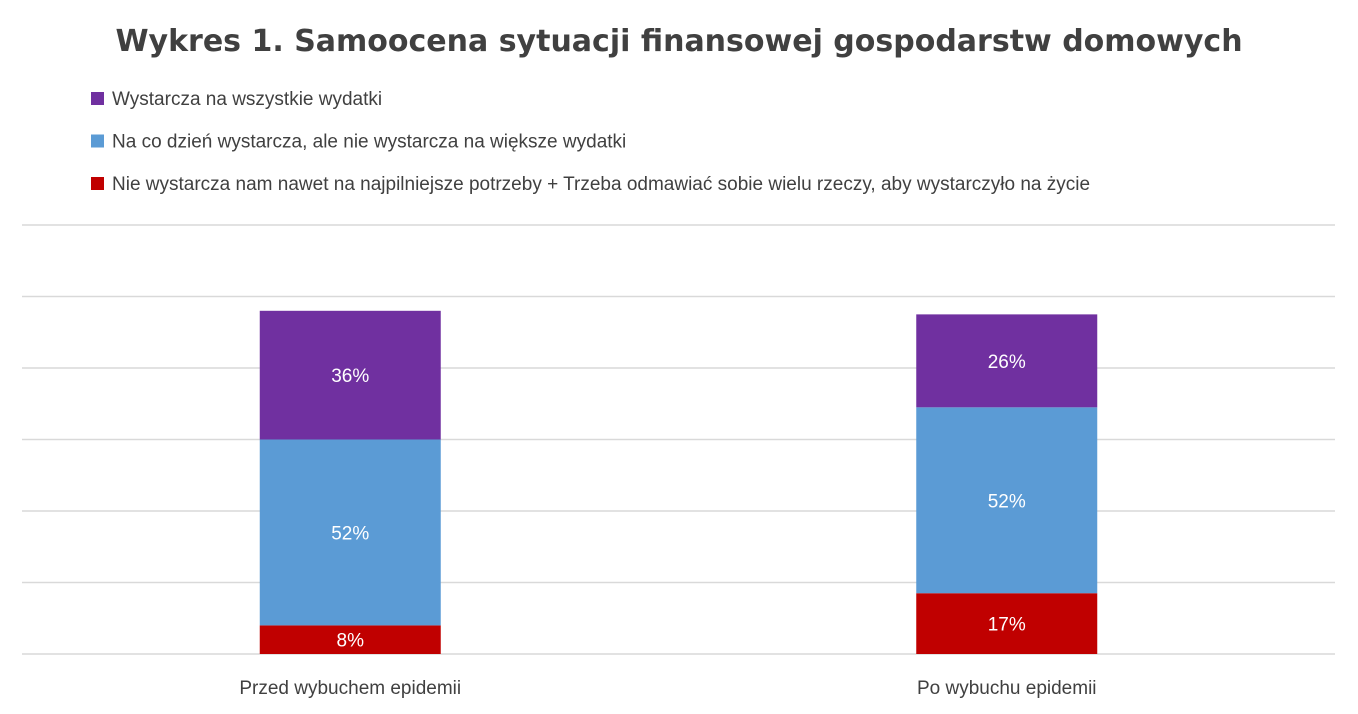 This screenshot has width=1358, height=714. Describe the element at coordinates (350, 688) in the screenshot. I see `category-label: Przed wybuchem epidemii` at that location.